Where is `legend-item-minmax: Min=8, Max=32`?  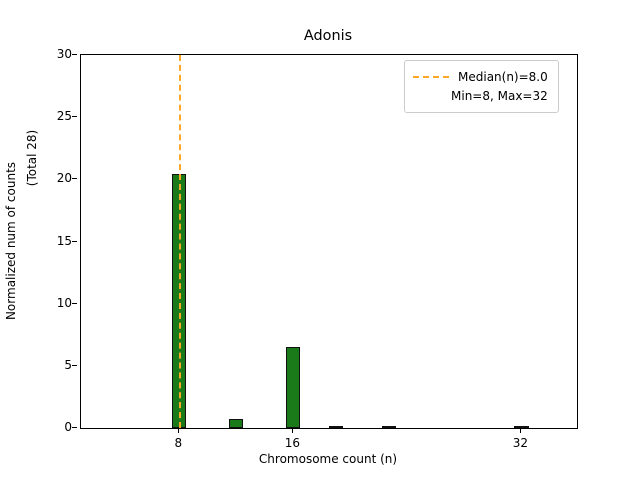 legend-item-minmax: Min=8, Max=32 is located at coordinates (480, 95).